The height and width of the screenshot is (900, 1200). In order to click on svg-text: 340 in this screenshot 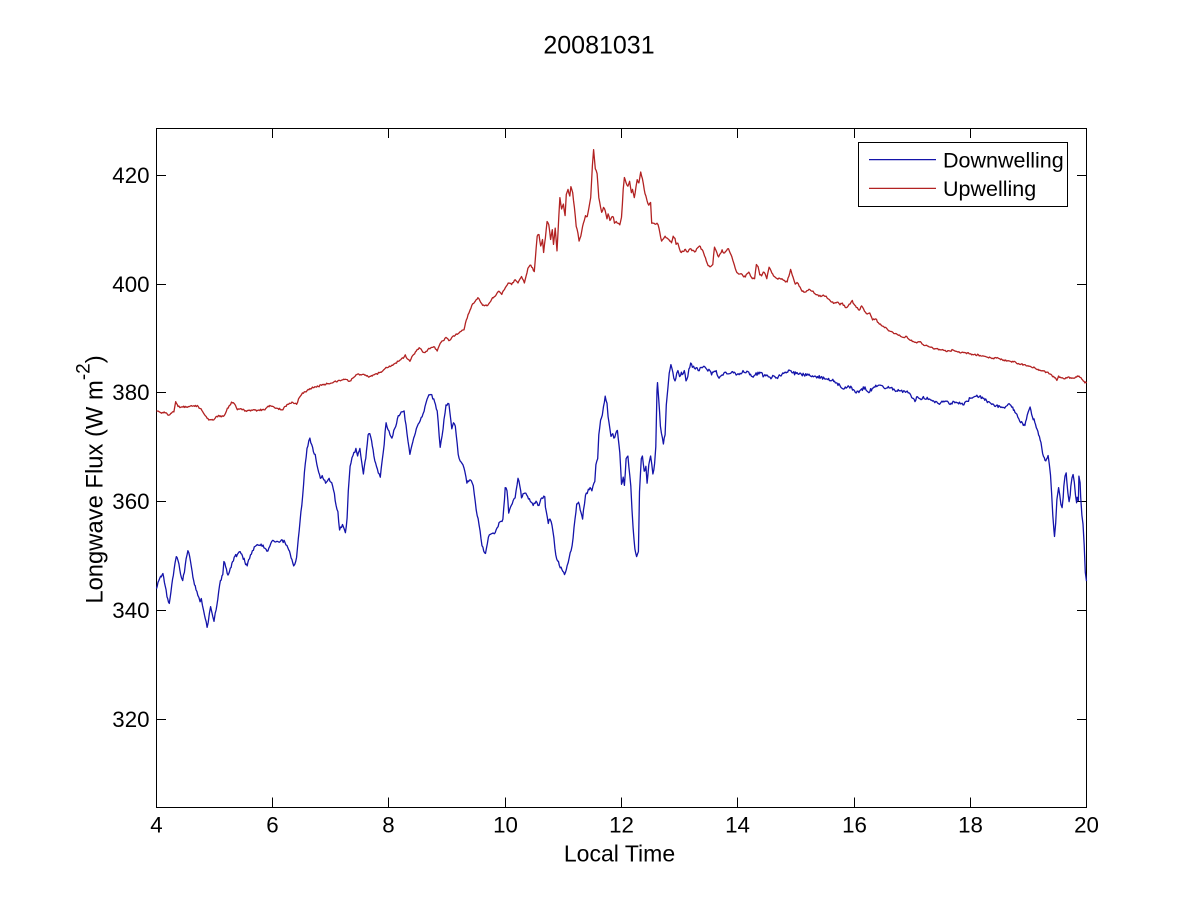, I will do `click(130, 610)`.